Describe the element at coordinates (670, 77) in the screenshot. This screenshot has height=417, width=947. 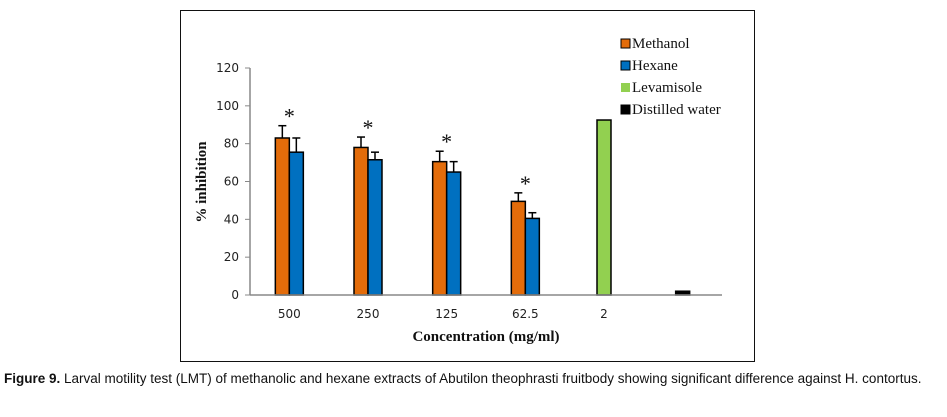
I see `legend: Methanol Hexane Levamisole Distilled water` at that location.